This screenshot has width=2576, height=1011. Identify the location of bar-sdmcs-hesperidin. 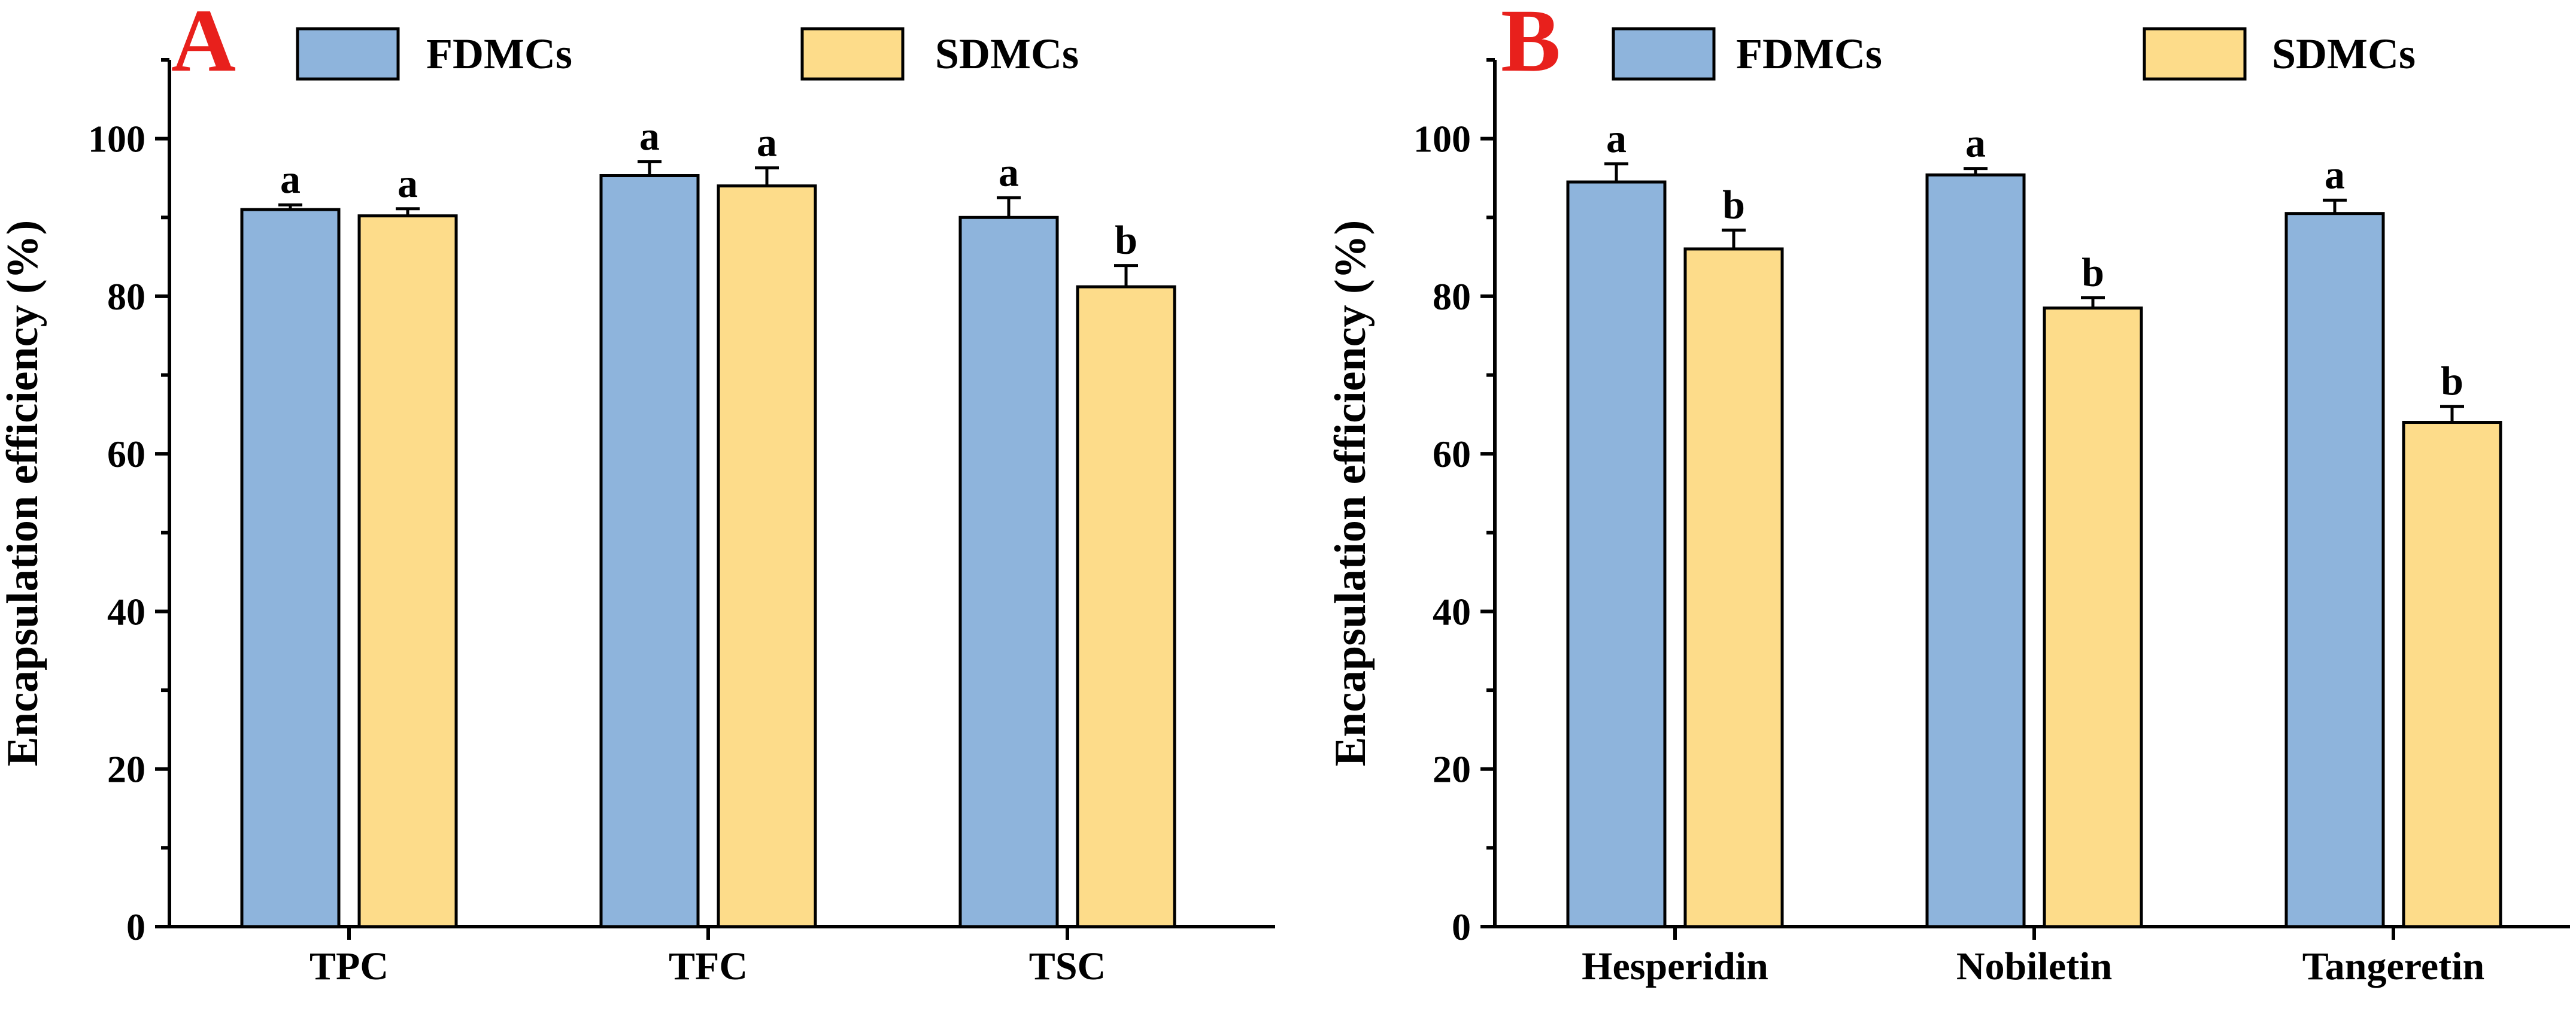
(1733, 587).